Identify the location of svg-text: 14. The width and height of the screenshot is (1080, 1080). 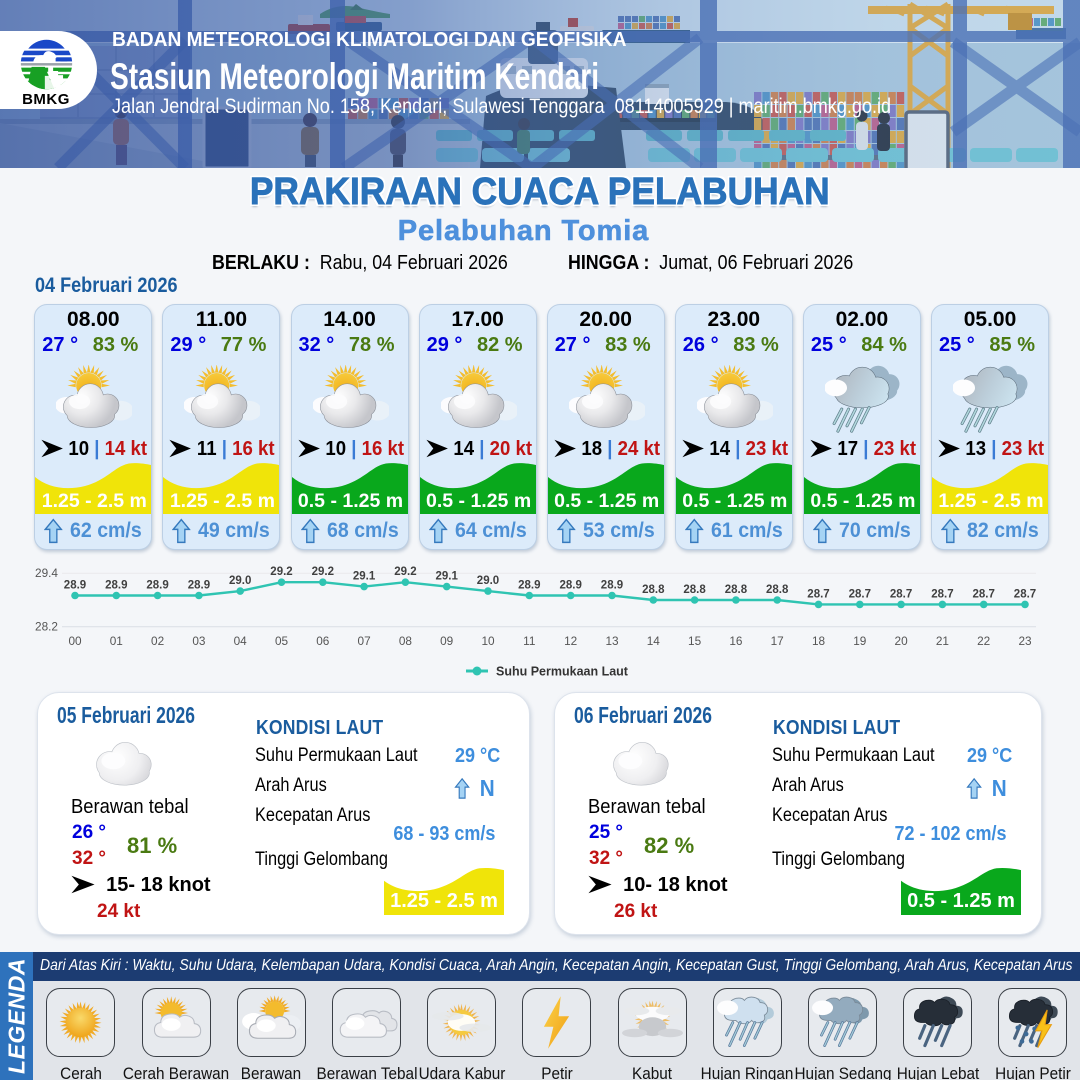
(654, 641).